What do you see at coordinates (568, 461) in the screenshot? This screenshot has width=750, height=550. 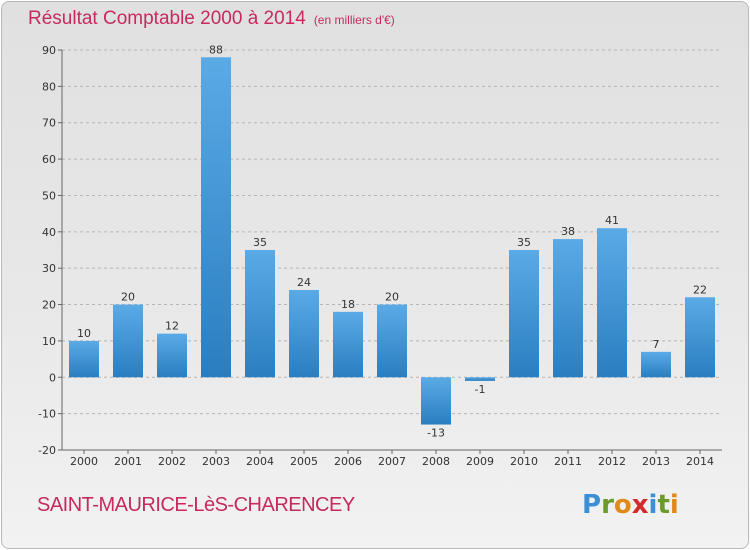 I see `x-tick-label: 2011` at bounding box center [568, 461].